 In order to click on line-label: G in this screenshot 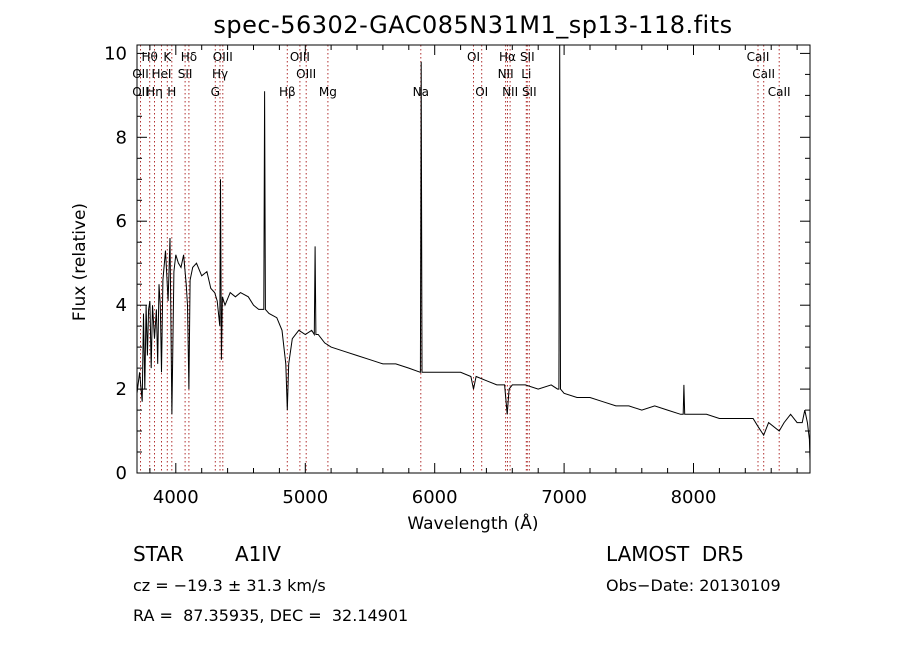, I will do `click(215, 92)`.